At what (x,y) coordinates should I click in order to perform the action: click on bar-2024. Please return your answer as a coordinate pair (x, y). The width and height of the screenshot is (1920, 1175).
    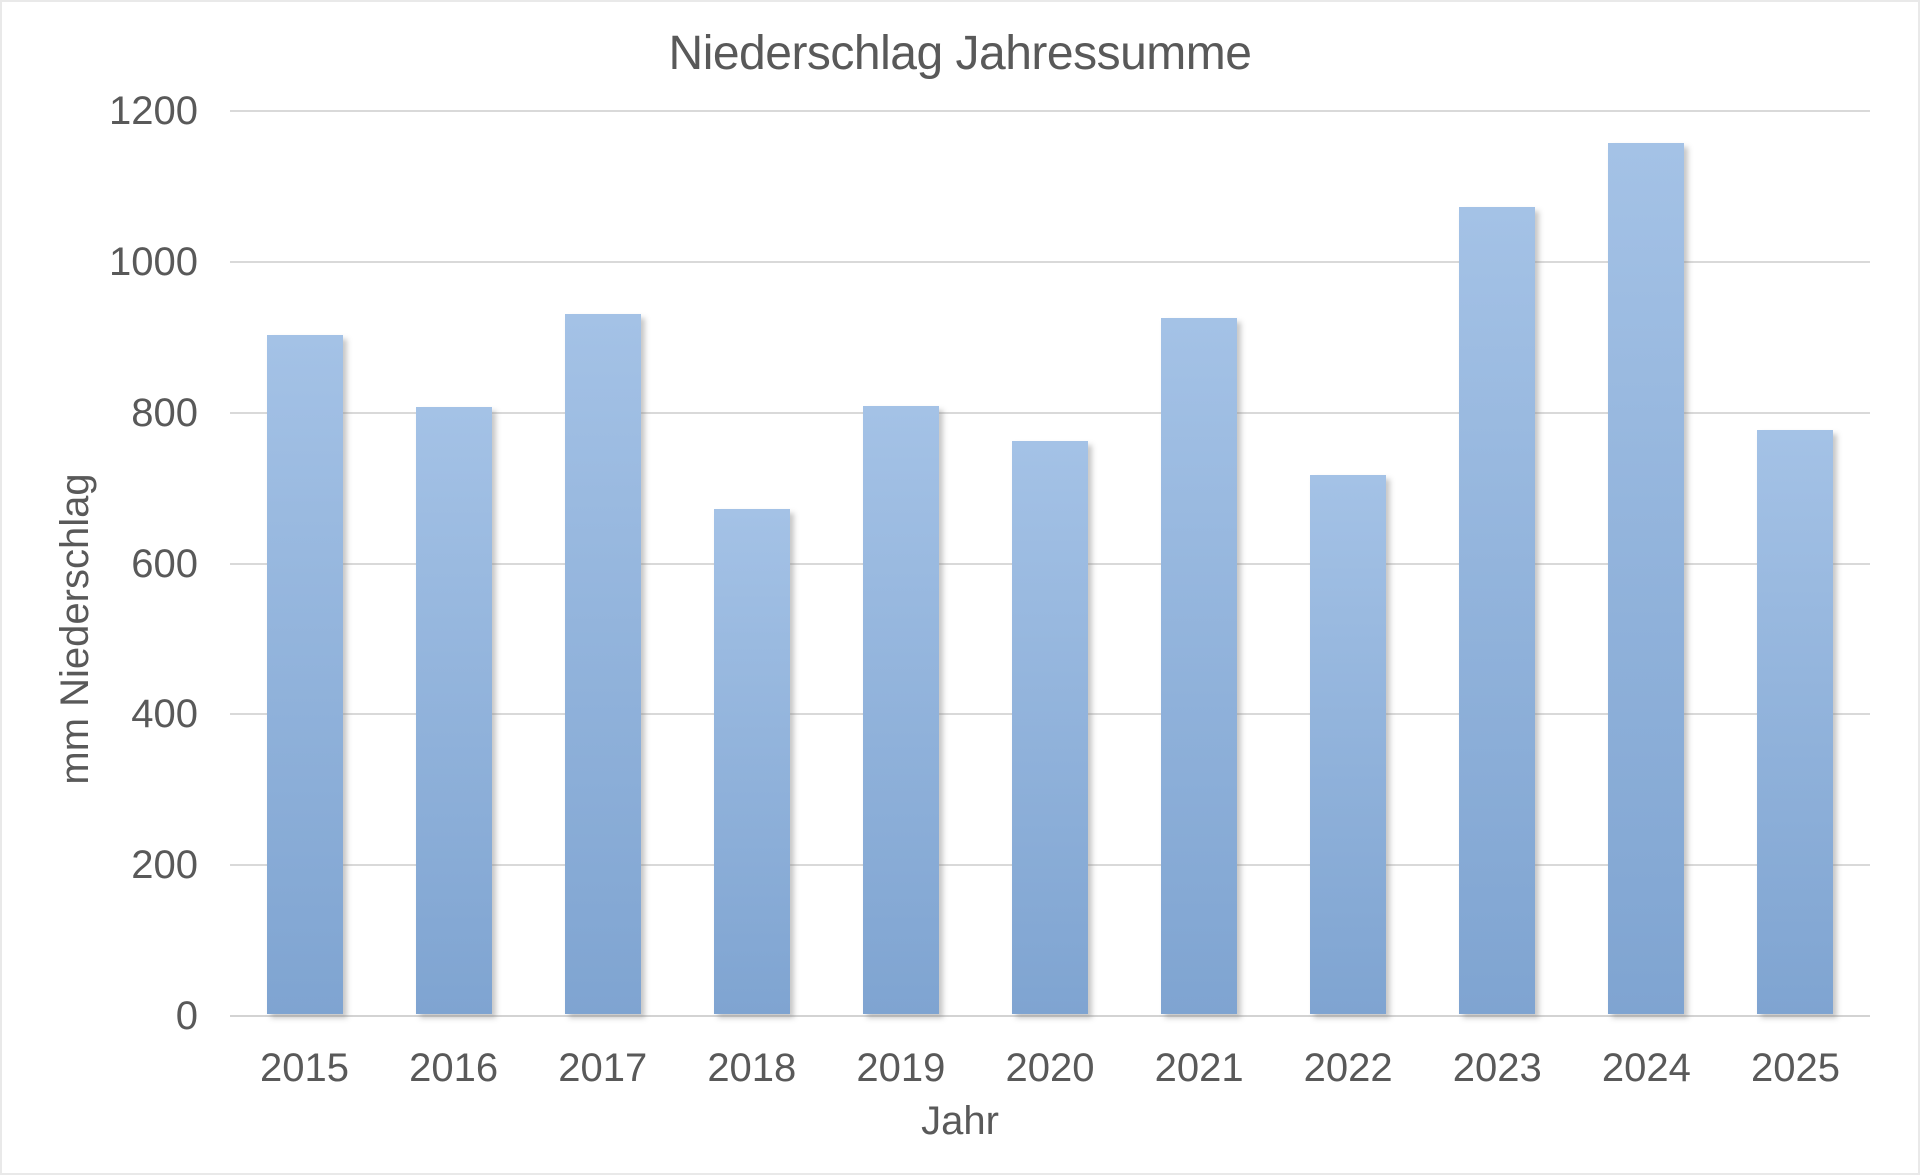
    Looking at the image, I should click on (1646, 578).